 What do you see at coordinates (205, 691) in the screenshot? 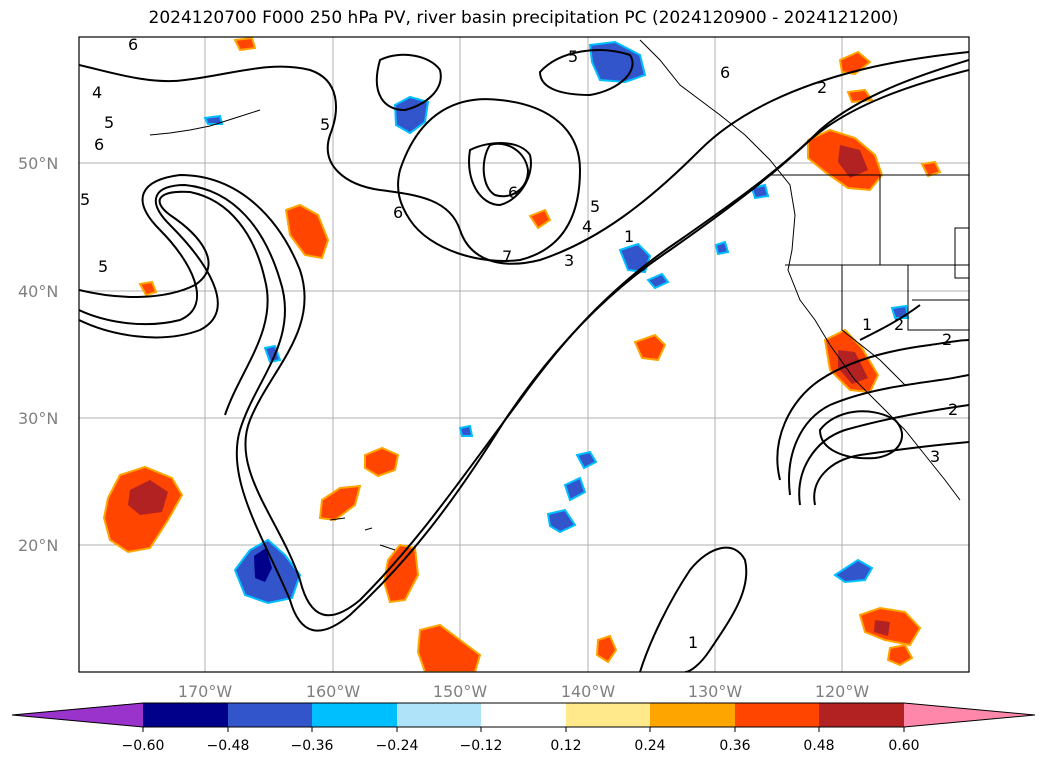
I see `lon-label: 170°W` at bounding box center [205, 691].